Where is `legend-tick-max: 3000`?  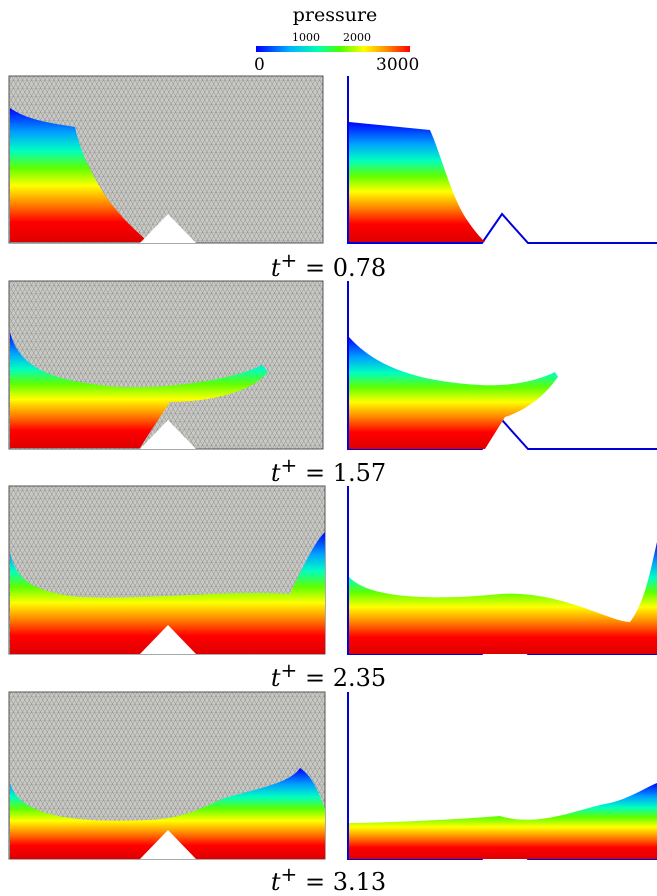
legend-tick-max: 3000 is located at coordinates (398, 65).